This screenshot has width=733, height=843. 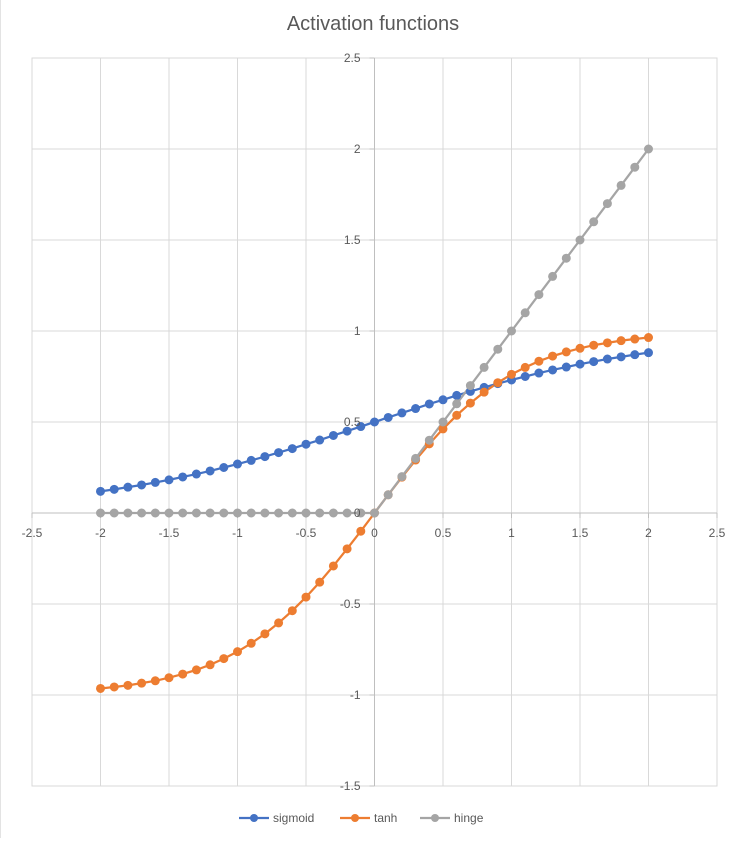 What do you see at coordinates (357, 331) in the screenshot?
I see `y-tick-label: 1` at bounding box center [357, 331].